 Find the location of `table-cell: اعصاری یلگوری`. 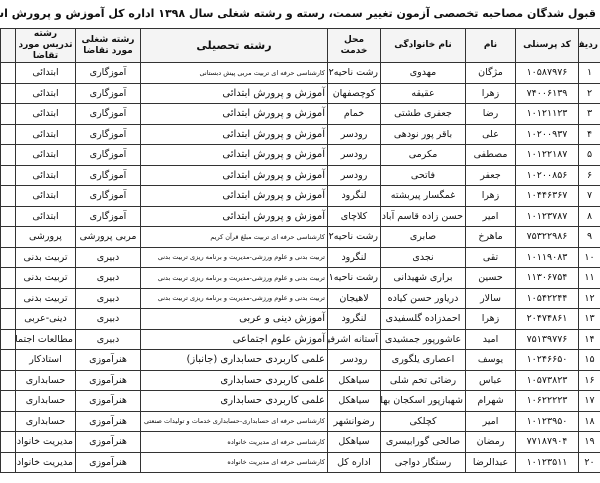

table-cell: اعصاری یلگوری is located at coordinates (423, 360).